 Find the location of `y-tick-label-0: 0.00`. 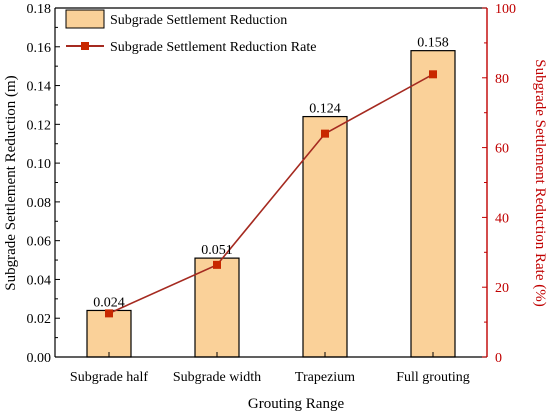

y-tick-label-0: 0.00 is located at coordinates (39, 358).